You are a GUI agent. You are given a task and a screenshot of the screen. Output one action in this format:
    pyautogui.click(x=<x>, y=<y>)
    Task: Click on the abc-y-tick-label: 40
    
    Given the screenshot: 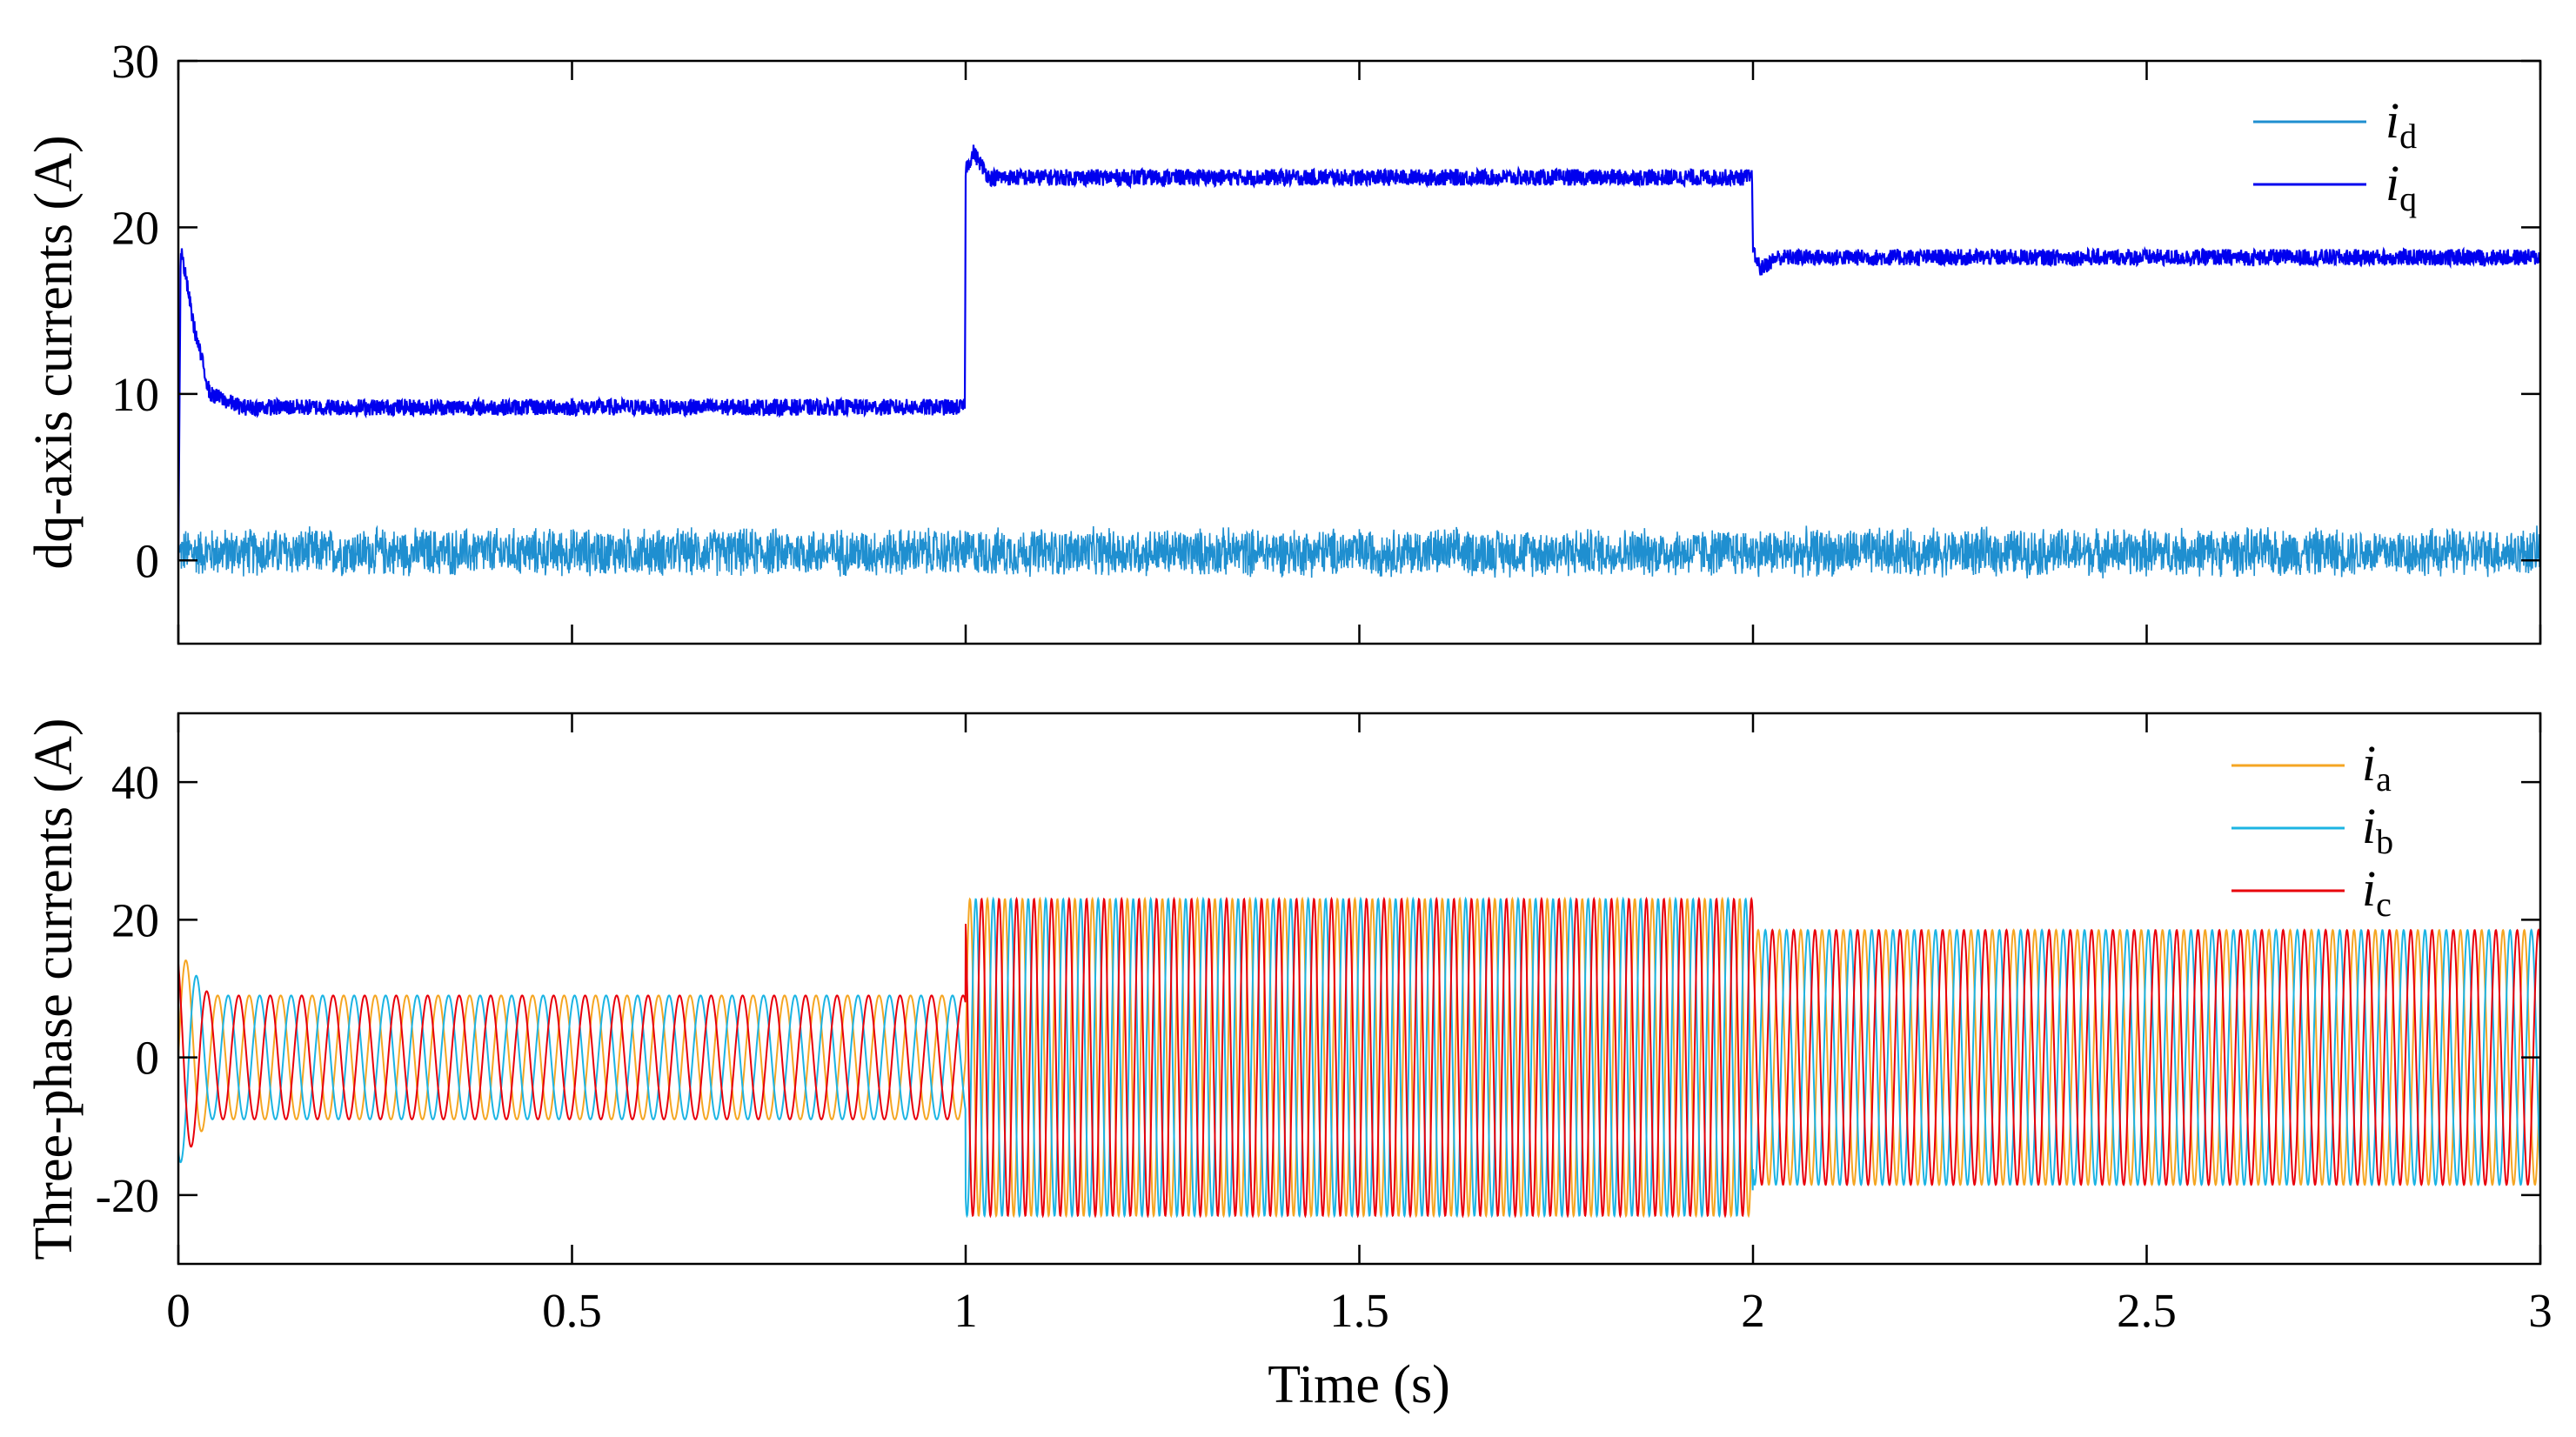 What is the action you would take?
    pyautogui.click(x=135, y=782)
    